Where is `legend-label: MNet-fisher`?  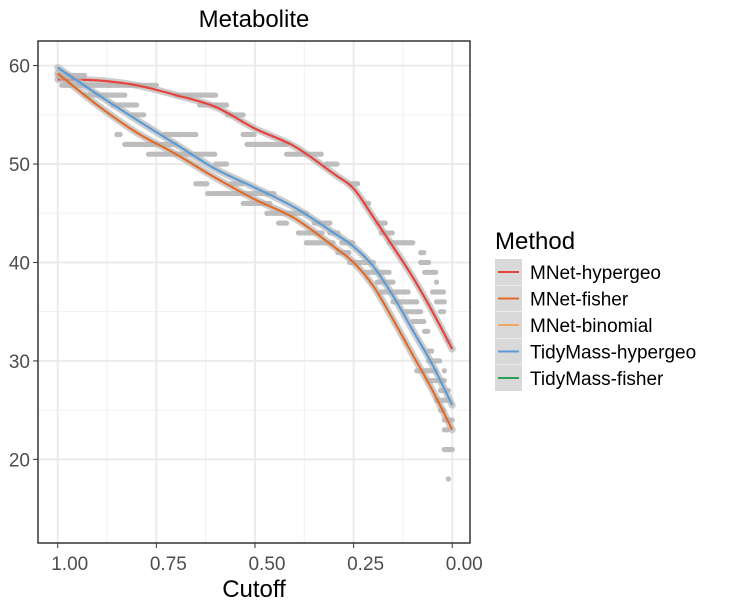 legend-label: MNet-fisher is located at coordinates (579, 300).